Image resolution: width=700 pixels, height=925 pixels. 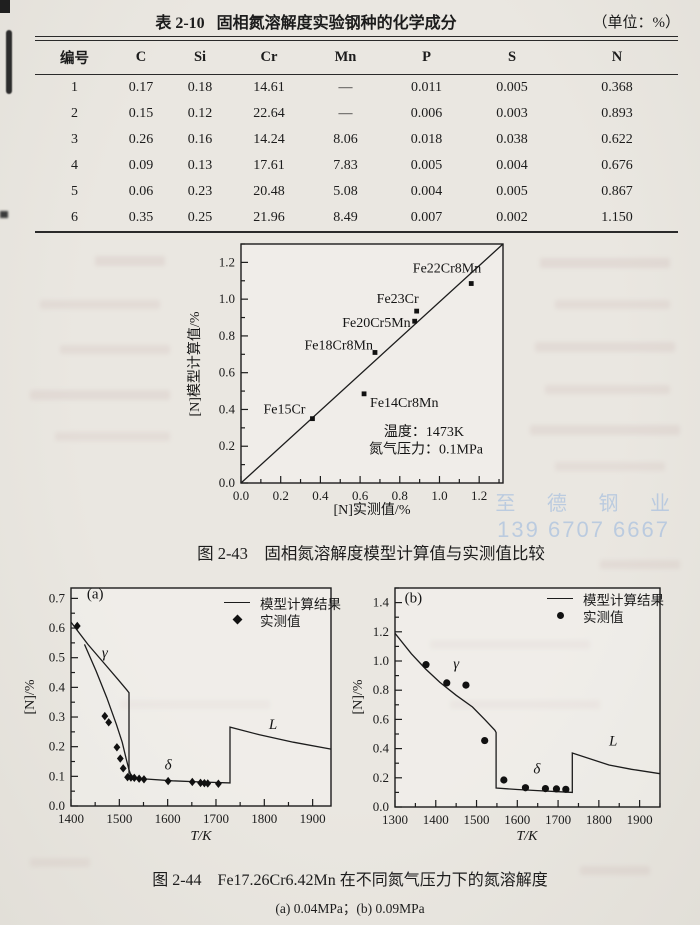 I want to click on identity-line, so click(x=372, y=363).